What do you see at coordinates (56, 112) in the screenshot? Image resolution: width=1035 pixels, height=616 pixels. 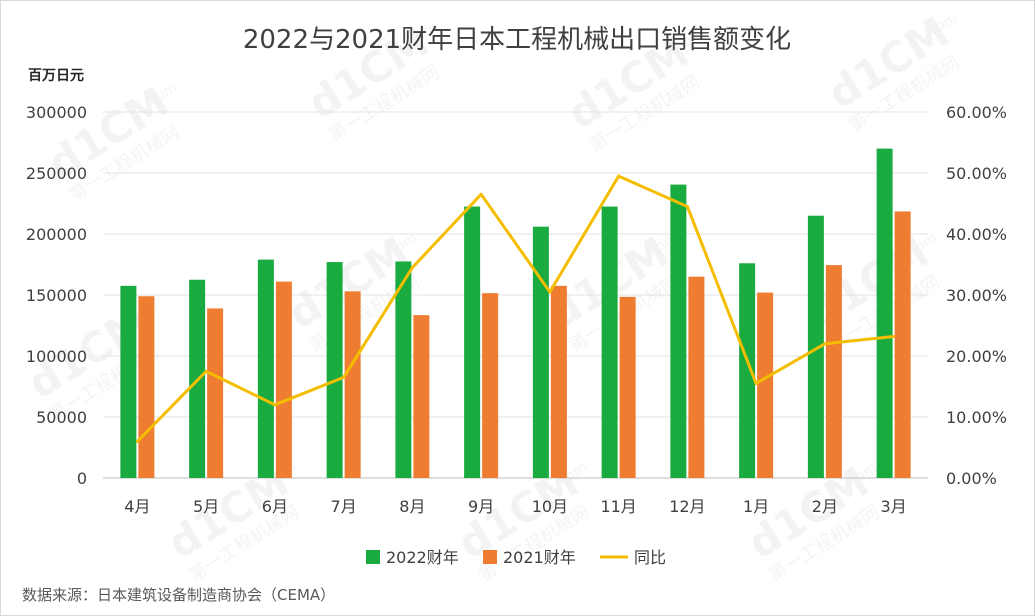 I see `y-left-tick-label: 300000` at bounding box center [56, 112].